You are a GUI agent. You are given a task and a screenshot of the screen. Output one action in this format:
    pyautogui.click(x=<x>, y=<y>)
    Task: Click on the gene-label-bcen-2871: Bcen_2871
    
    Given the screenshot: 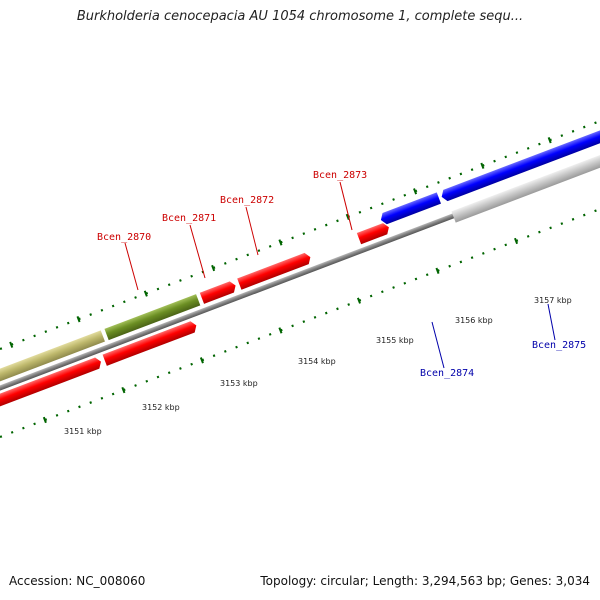 What is the action you would take?
    pyautogui.click(x=189, y=218)
    